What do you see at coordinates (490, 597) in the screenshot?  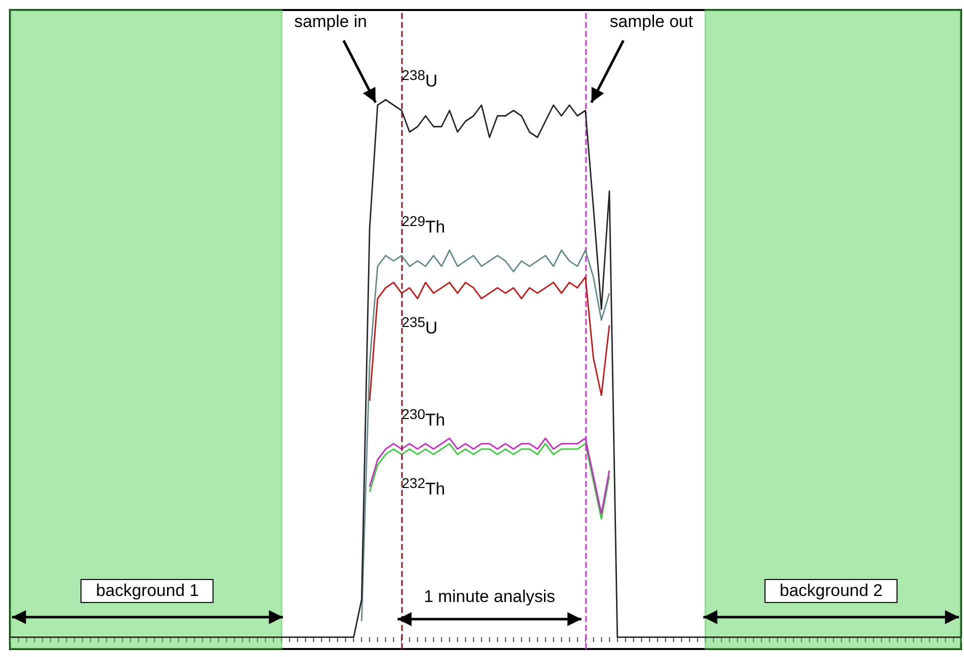 I see `annotation: 1 minute analysis` at bounding box center [490, 597].